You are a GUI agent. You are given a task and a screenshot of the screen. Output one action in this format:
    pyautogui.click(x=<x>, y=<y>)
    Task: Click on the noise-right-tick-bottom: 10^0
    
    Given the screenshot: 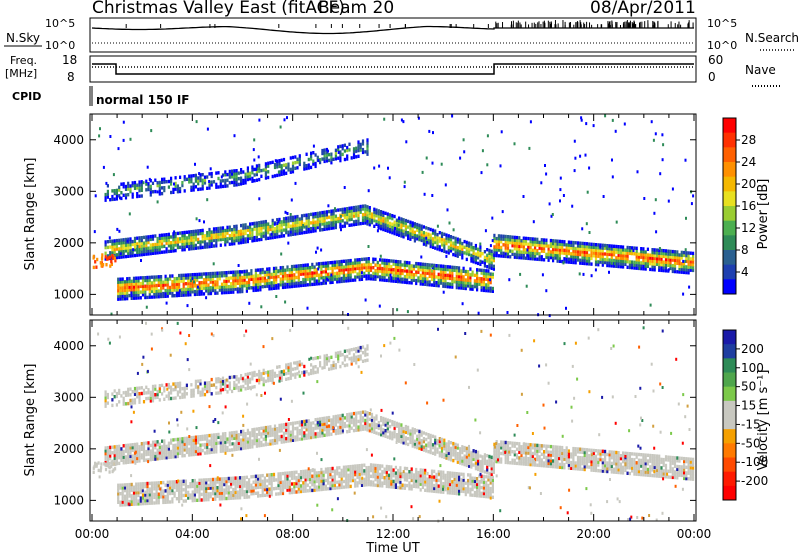 What is the action you would take?
    pyautogui.click(x=722, y=45)
    